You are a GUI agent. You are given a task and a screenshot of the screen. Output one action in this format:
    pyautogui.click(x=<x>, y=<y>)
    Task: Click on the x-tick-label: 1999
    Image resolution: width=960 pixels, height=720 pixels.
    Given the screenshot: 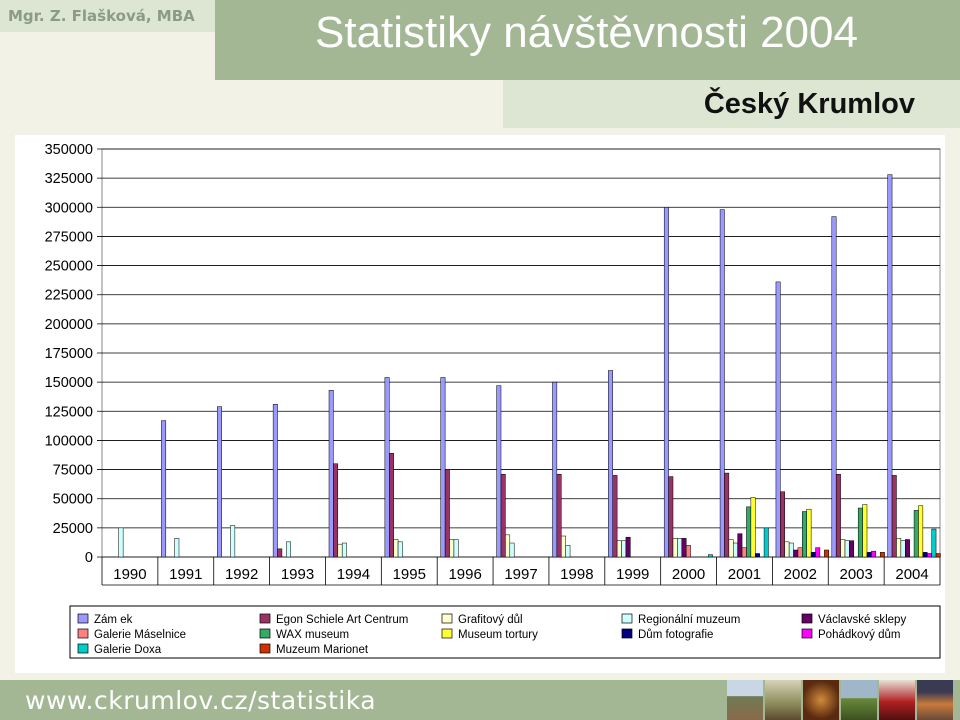 What is the action you would take?
    pyautogui.click(x=632, y=574)
    